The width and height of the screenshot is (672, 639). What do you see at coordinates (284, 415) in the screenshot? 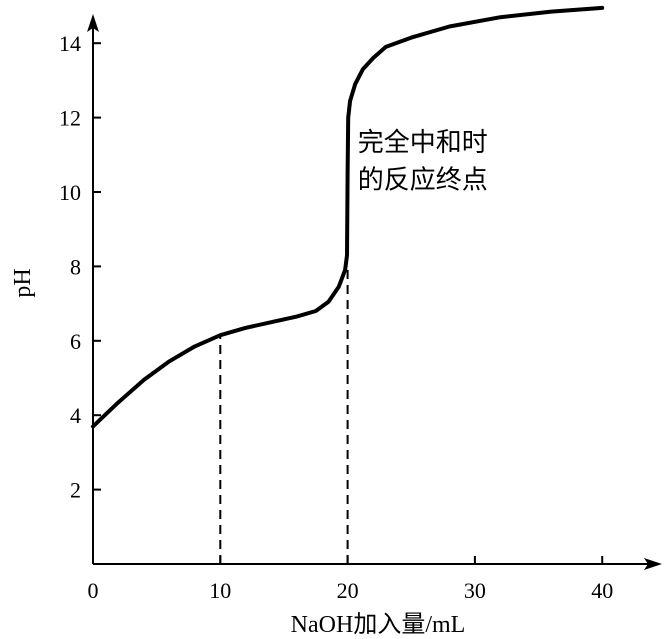
I see `guides` at bounding box center [284, 415].